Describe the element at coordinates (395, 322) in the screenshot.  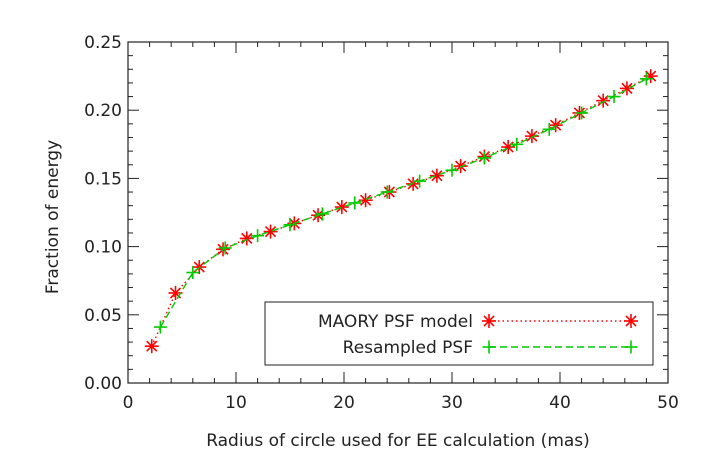
I see `legend-label-maory-psf-model: MAORY PSF model` at that location.